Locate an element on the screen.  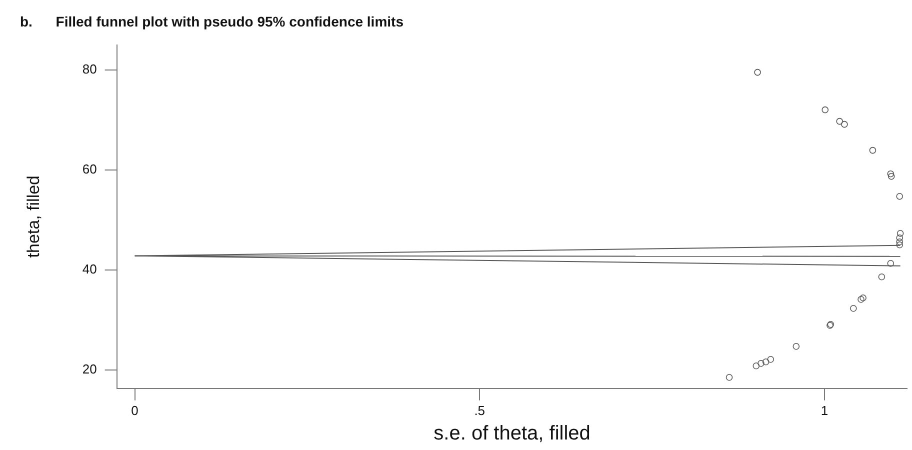
x-tick-label: 0 is located at coordinates (134, 410).